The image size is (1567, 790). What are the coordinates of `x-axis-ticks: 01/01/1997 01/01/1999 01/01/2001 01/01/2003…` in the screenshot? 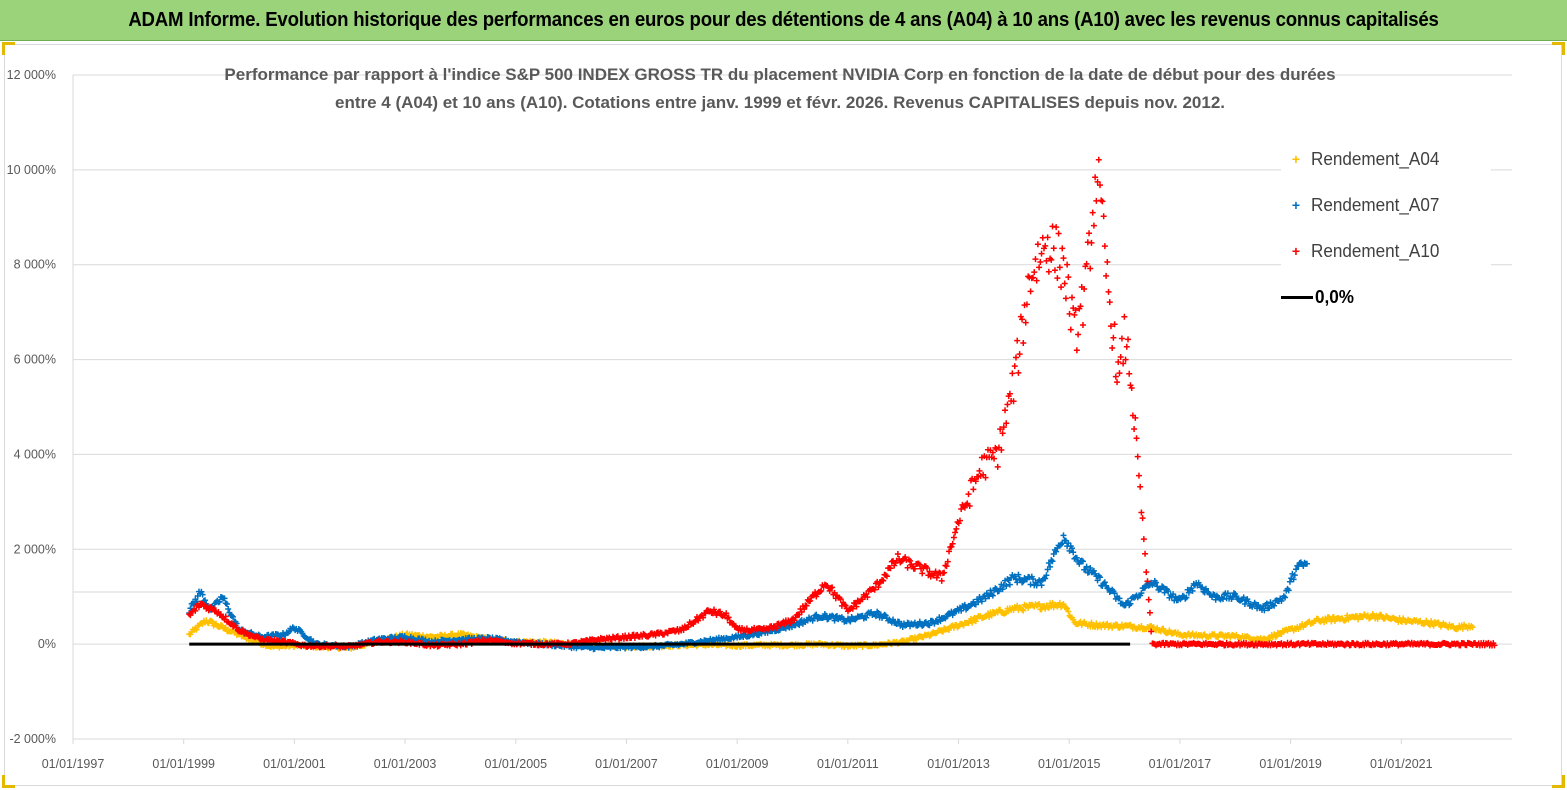 It's located at (737, 755).